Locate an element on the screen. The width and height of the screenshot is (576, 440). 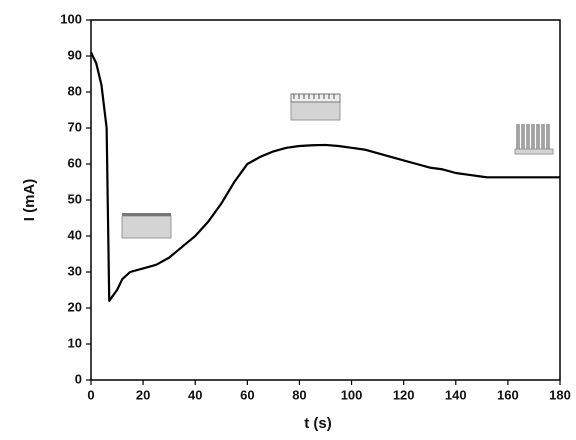
y-tick-label: 10 is located at coordinates (75, 342).